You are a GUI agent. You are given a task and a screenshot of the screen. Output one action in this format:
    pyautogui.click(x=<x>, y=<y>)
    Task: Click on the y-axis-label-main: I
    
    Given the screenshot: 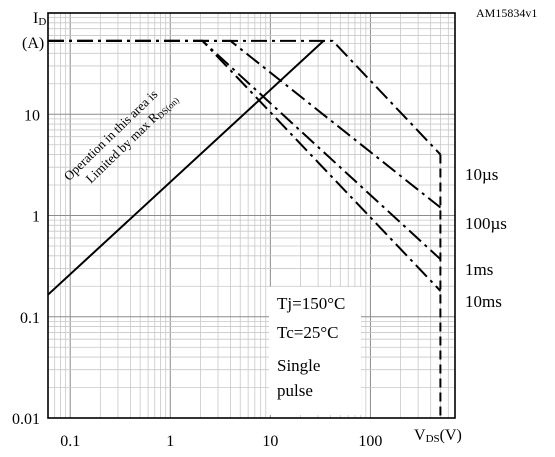 What is the action you would take?
    pyautogui.click(x=36, y=18)
    